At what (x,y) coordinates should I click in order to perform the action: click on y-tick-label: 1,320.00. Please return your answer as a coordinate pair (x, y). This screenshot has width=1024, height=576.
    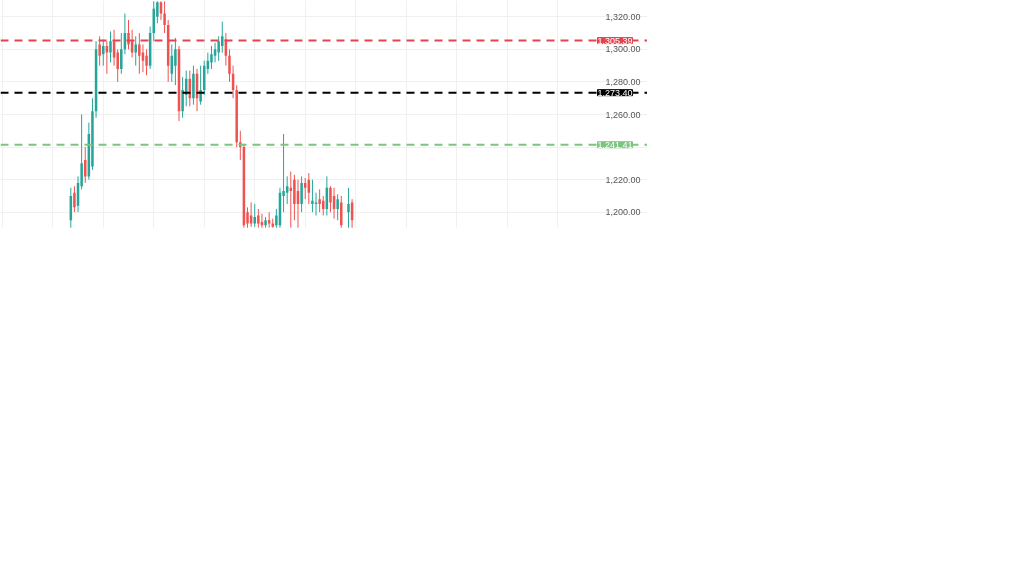
    Looking at the image, I should click on (623, 16).